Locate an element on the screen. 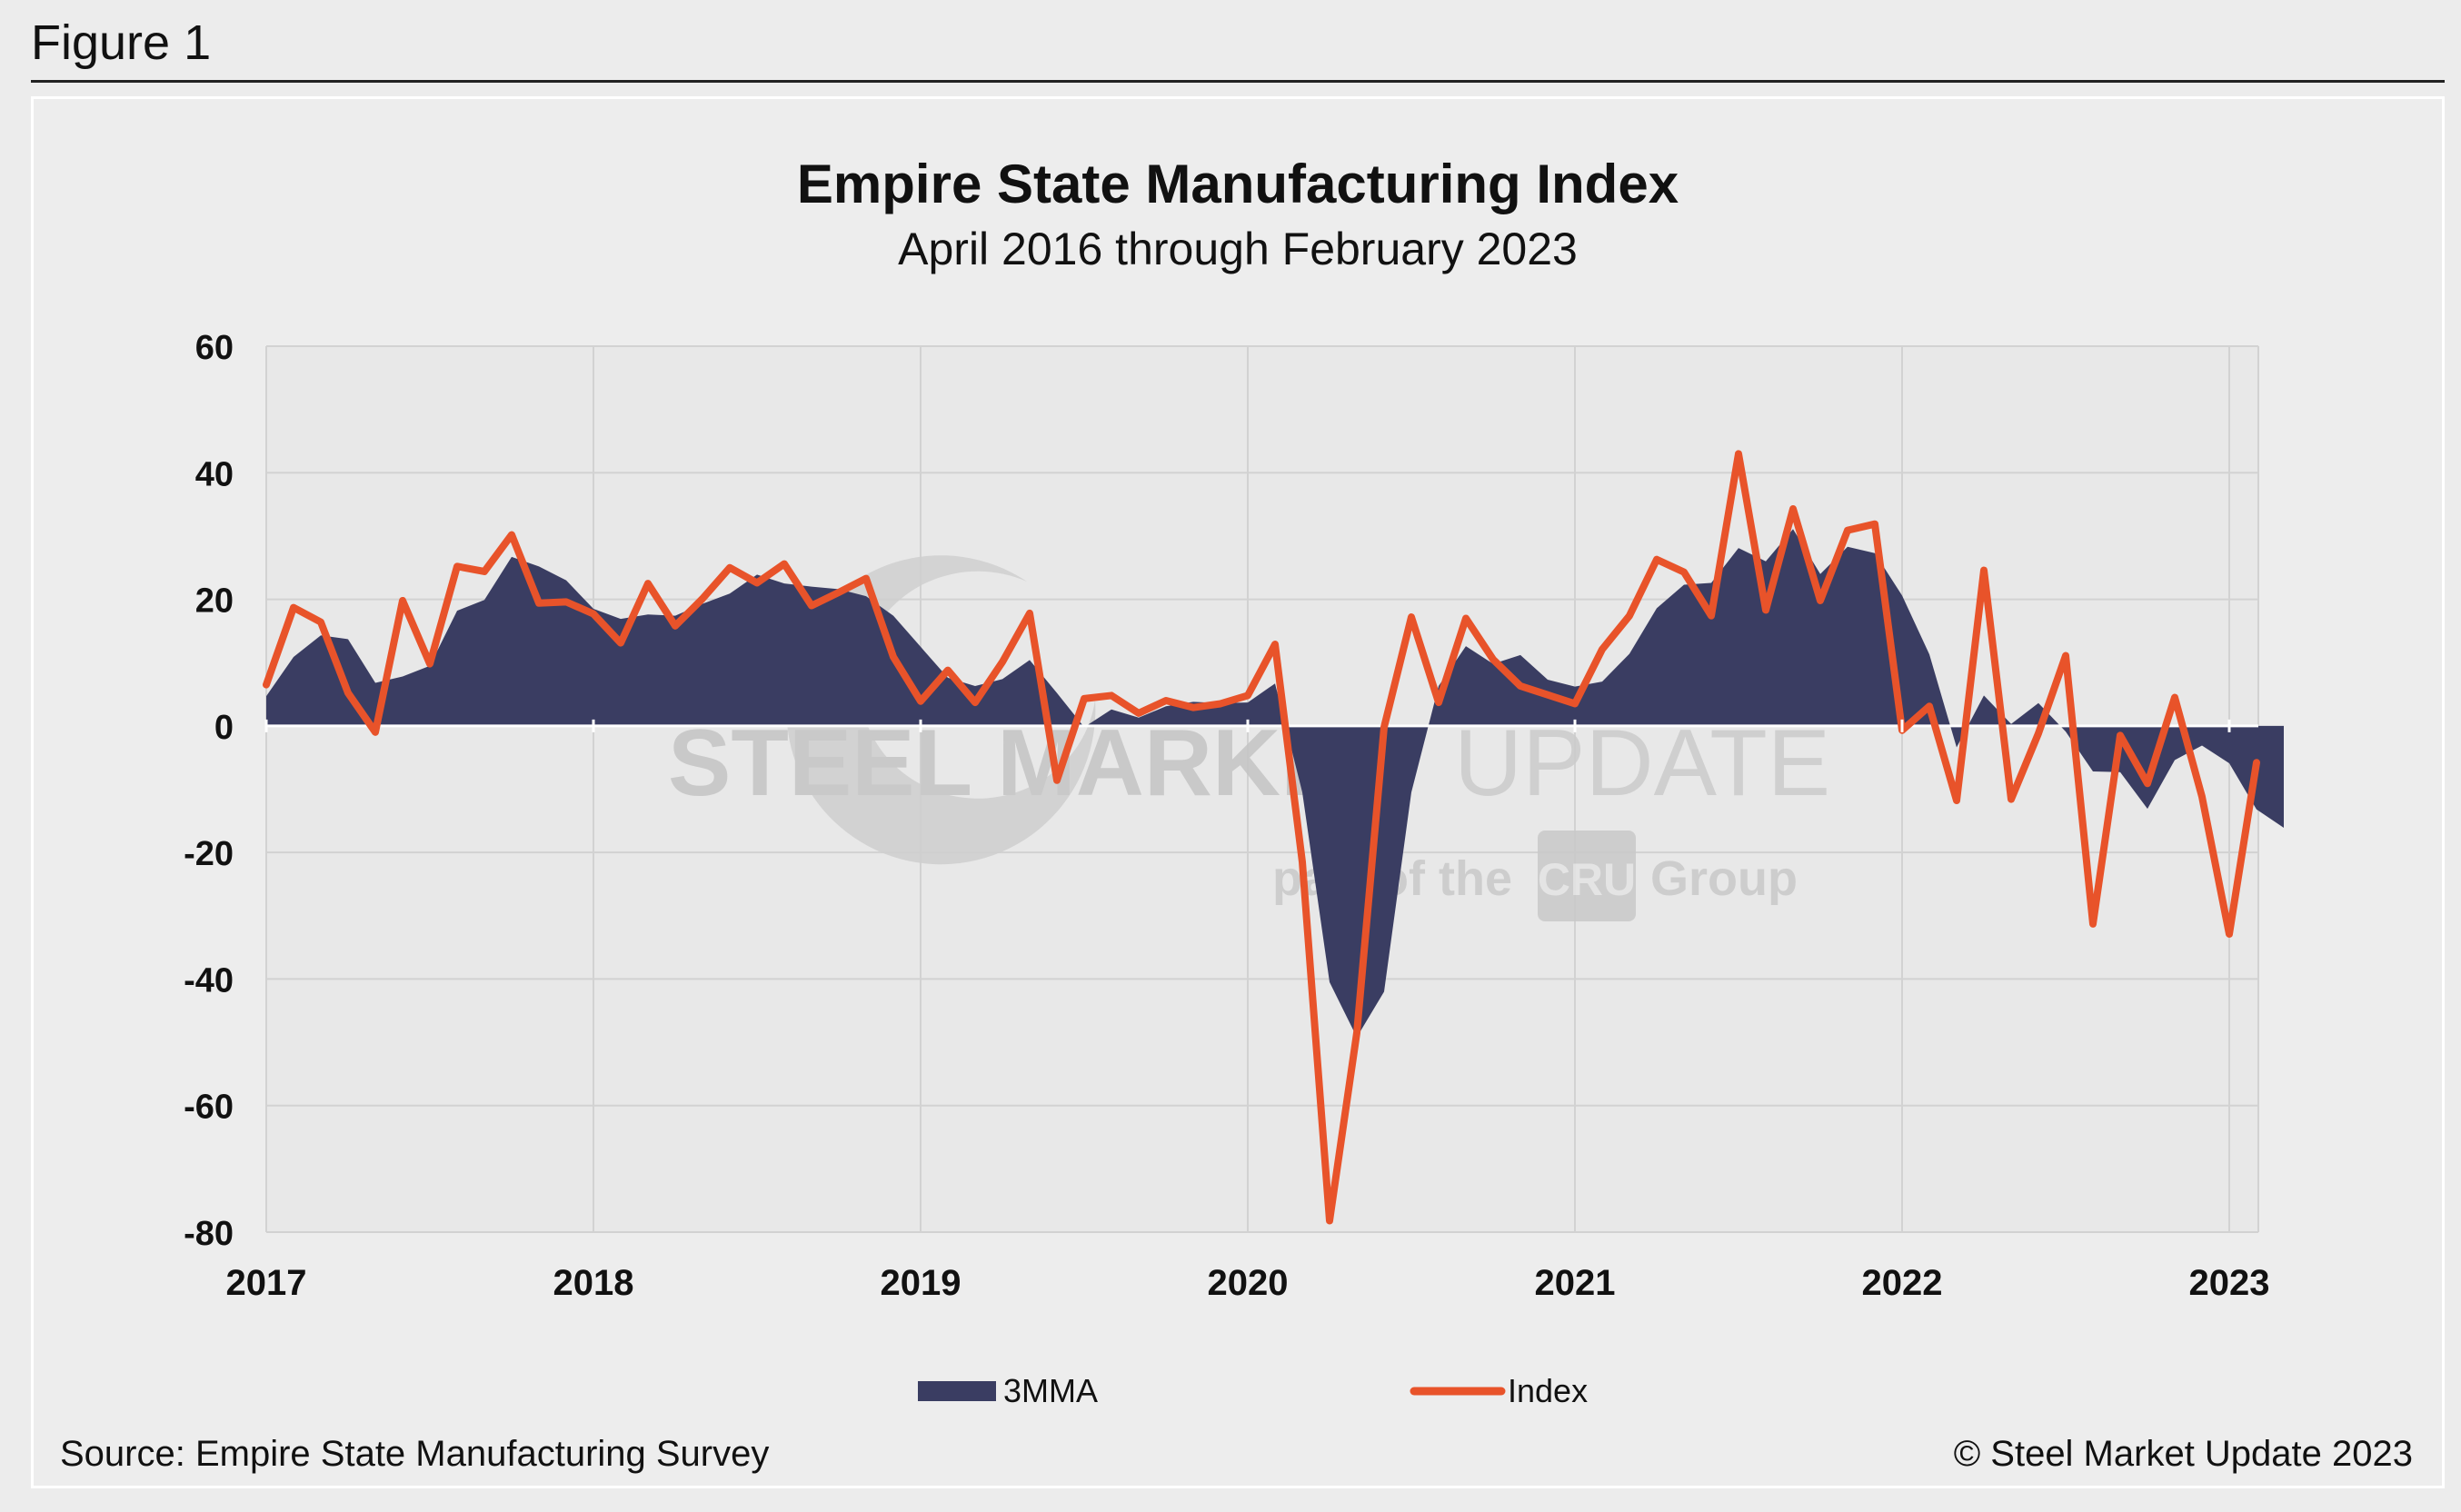 Image resolution: width=2461 pixels, height=1512 pixels. copyright-note: © Steel Market Update 2023 is located at coordinates (2183, 1454).